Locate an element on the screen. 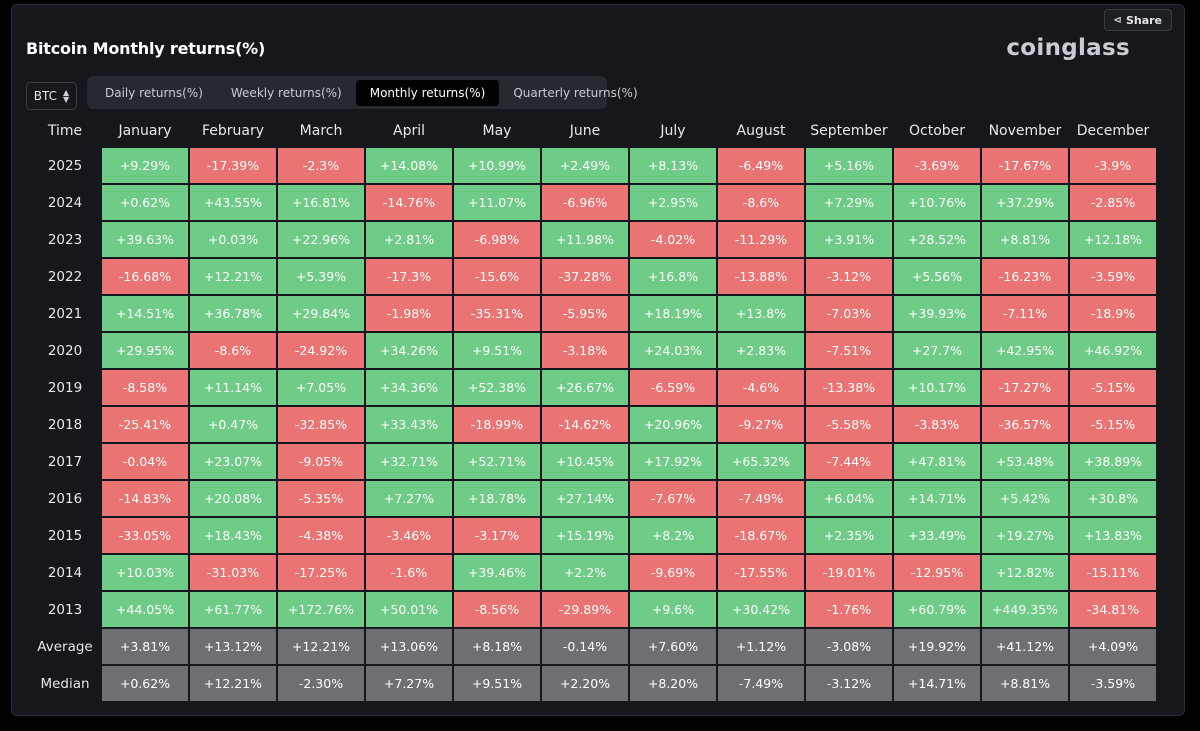 The width and height of the screenshot is (1200, 731). return-cell: -3.59% is located at coordinates (1113, 683).